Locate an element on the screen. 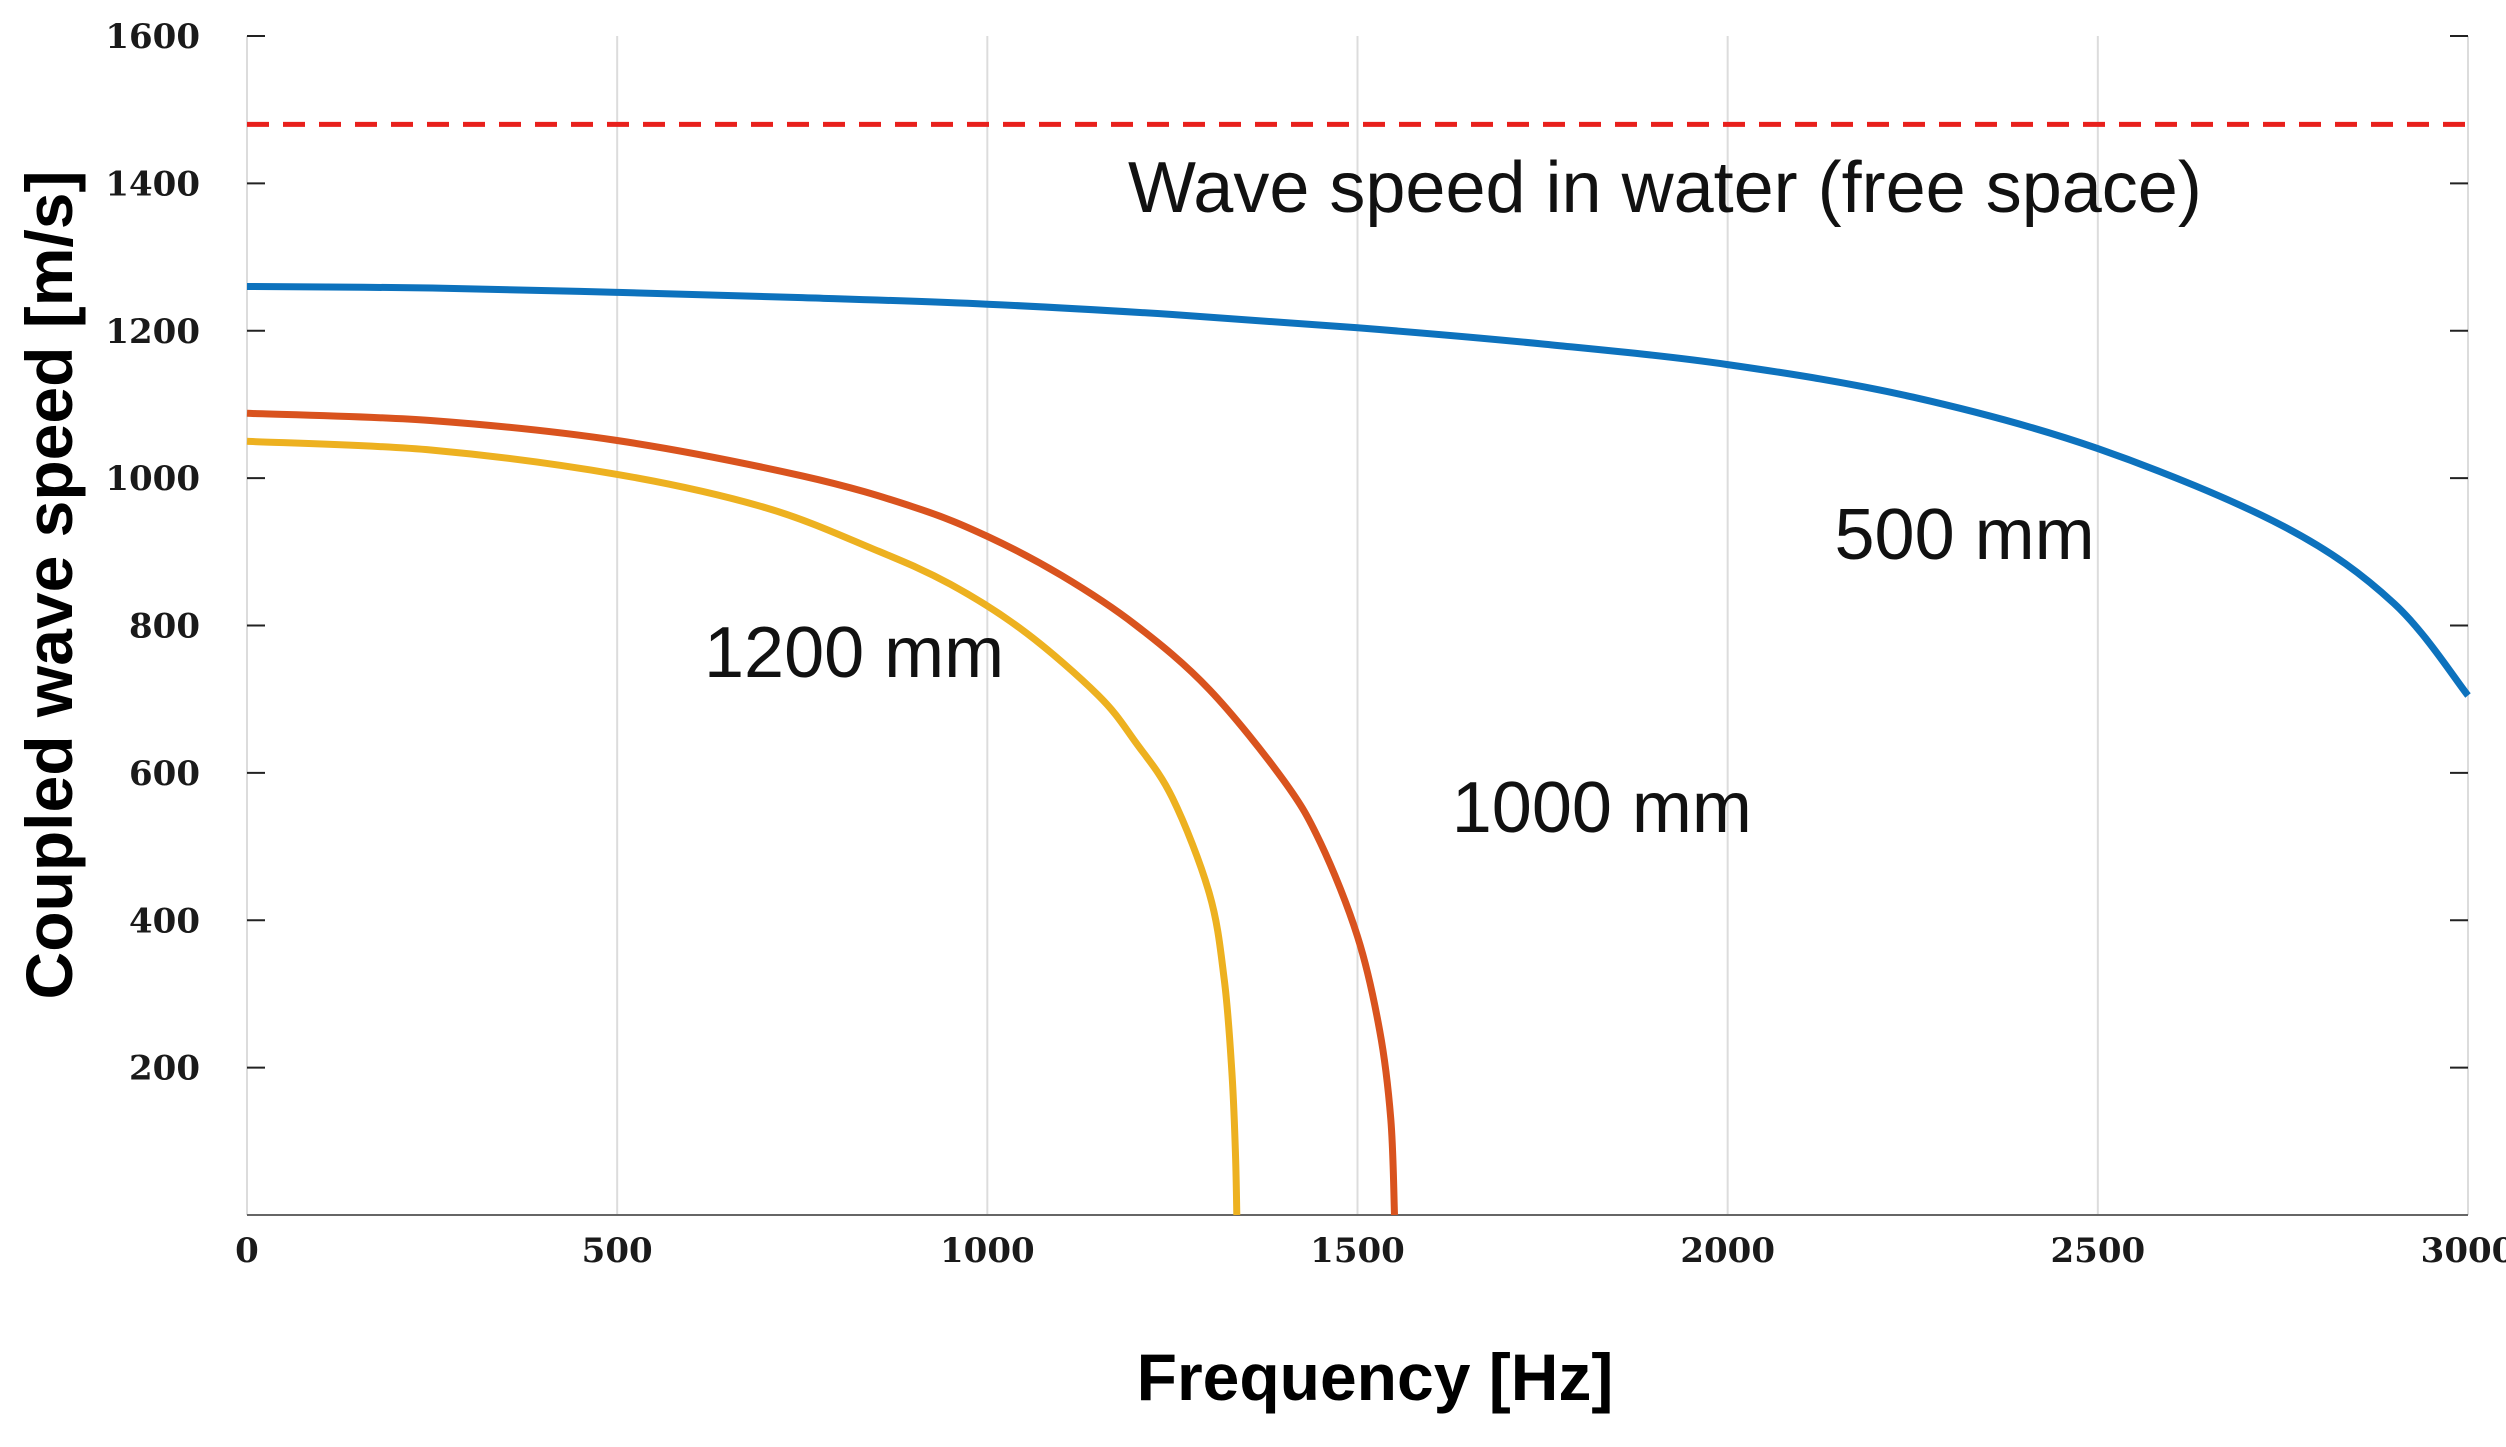  reference-line-label: Wave speed in water (free space) is located at coordinates (1665, 188).